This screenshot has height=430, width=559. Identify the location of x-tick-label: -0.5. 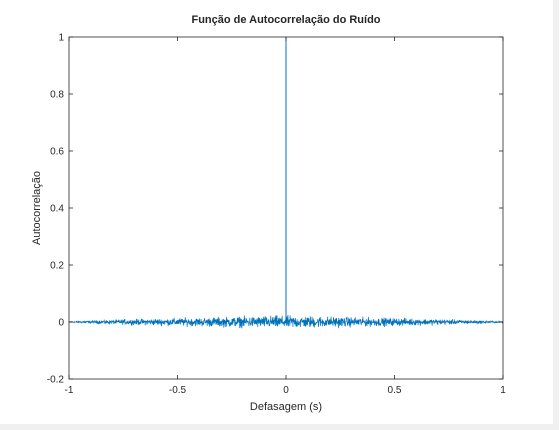
(178, 390).